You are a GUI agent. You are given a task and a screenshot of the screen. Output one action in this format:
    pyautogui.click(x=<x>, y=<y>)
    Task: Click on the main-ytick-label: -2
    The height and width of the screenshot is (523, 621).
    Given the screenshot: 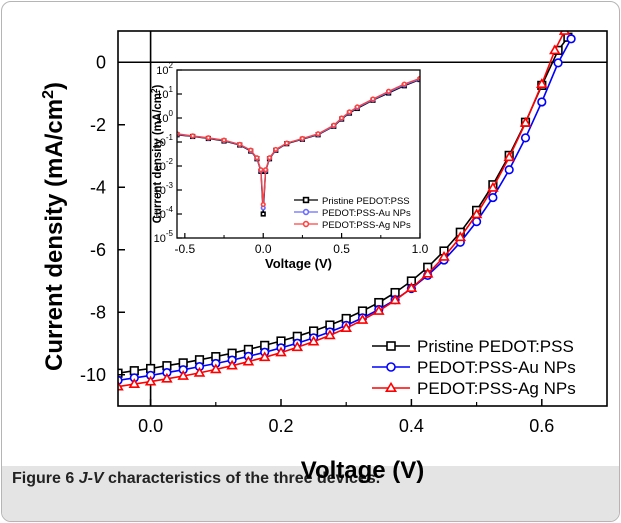 What is the action you would take?
    pyautogui.click(x=98, y=125)
    